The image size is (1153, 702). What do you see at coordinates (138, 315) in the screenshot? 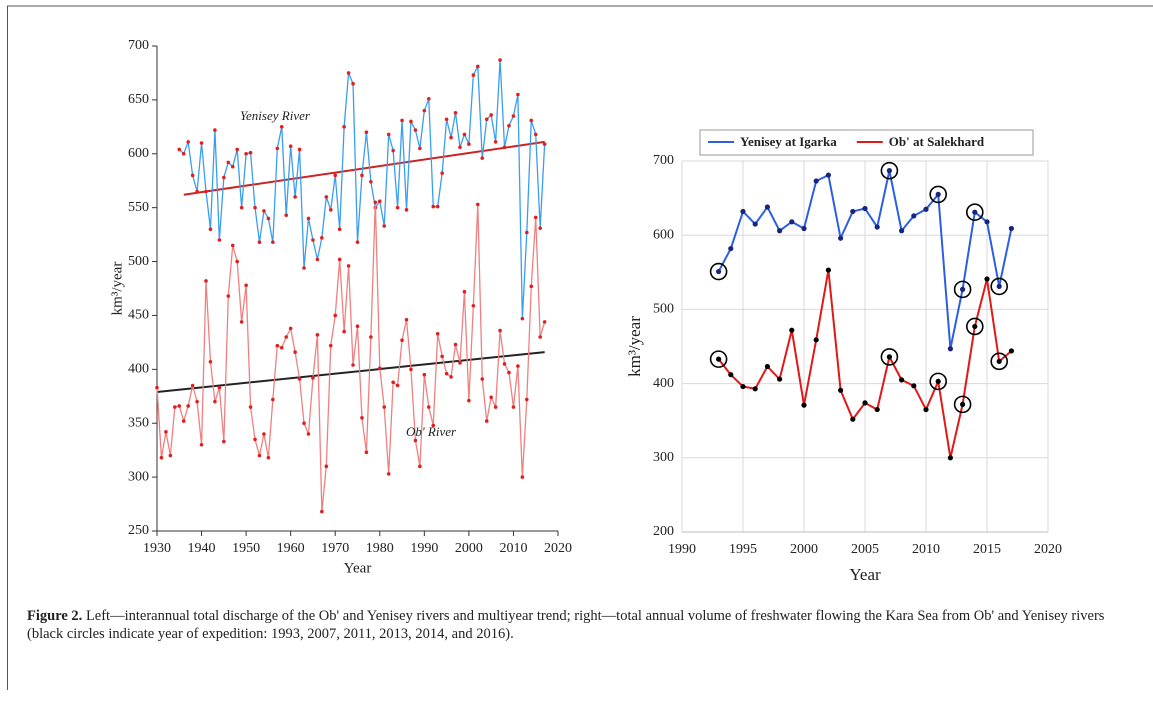
I see `y-tick-label: 450` at bounding box center [138, 315].